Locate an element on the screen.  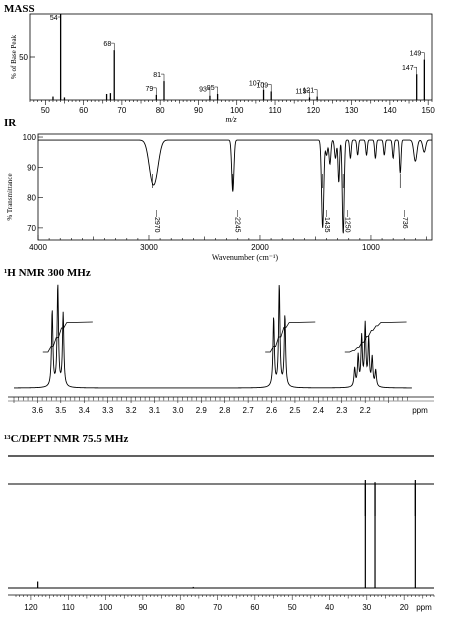
ir-xlabel: Wavenumber (cm⁻¹) is located at coordinates (245, 257).